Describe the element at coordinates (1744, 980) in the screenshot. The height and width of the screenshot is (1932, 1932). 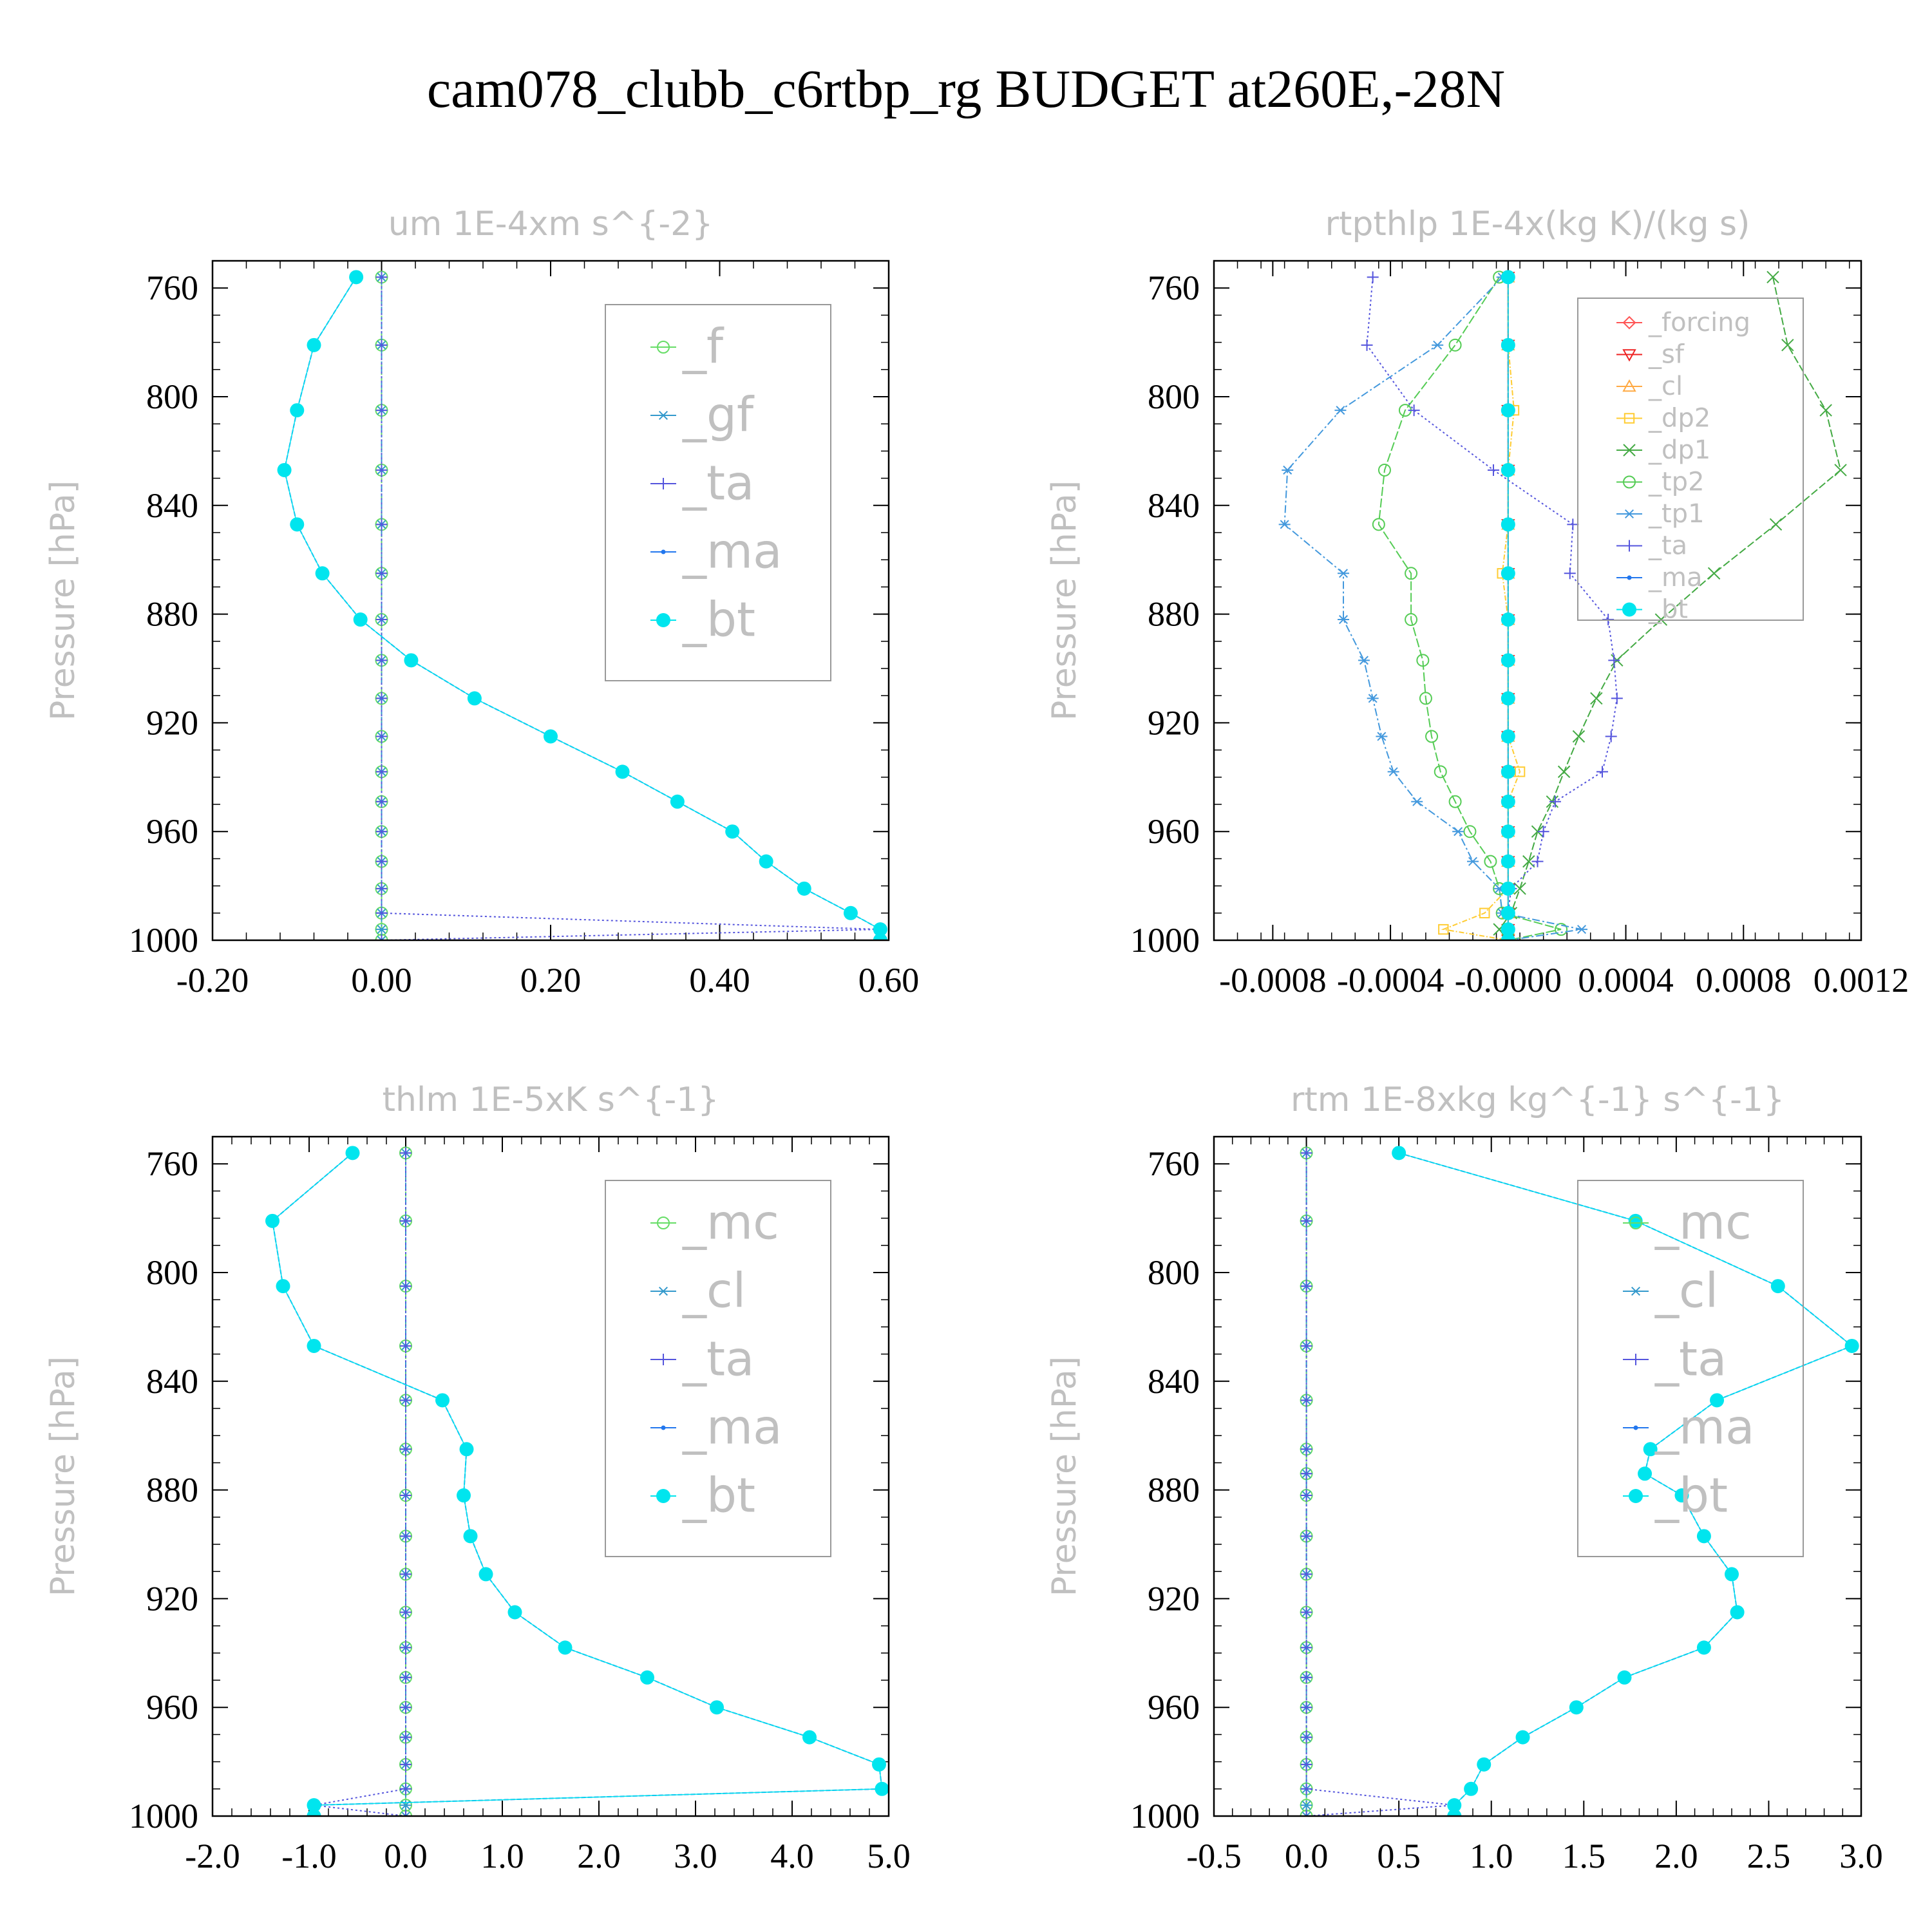
I see `x-tick-label: 0.0008` at that location.